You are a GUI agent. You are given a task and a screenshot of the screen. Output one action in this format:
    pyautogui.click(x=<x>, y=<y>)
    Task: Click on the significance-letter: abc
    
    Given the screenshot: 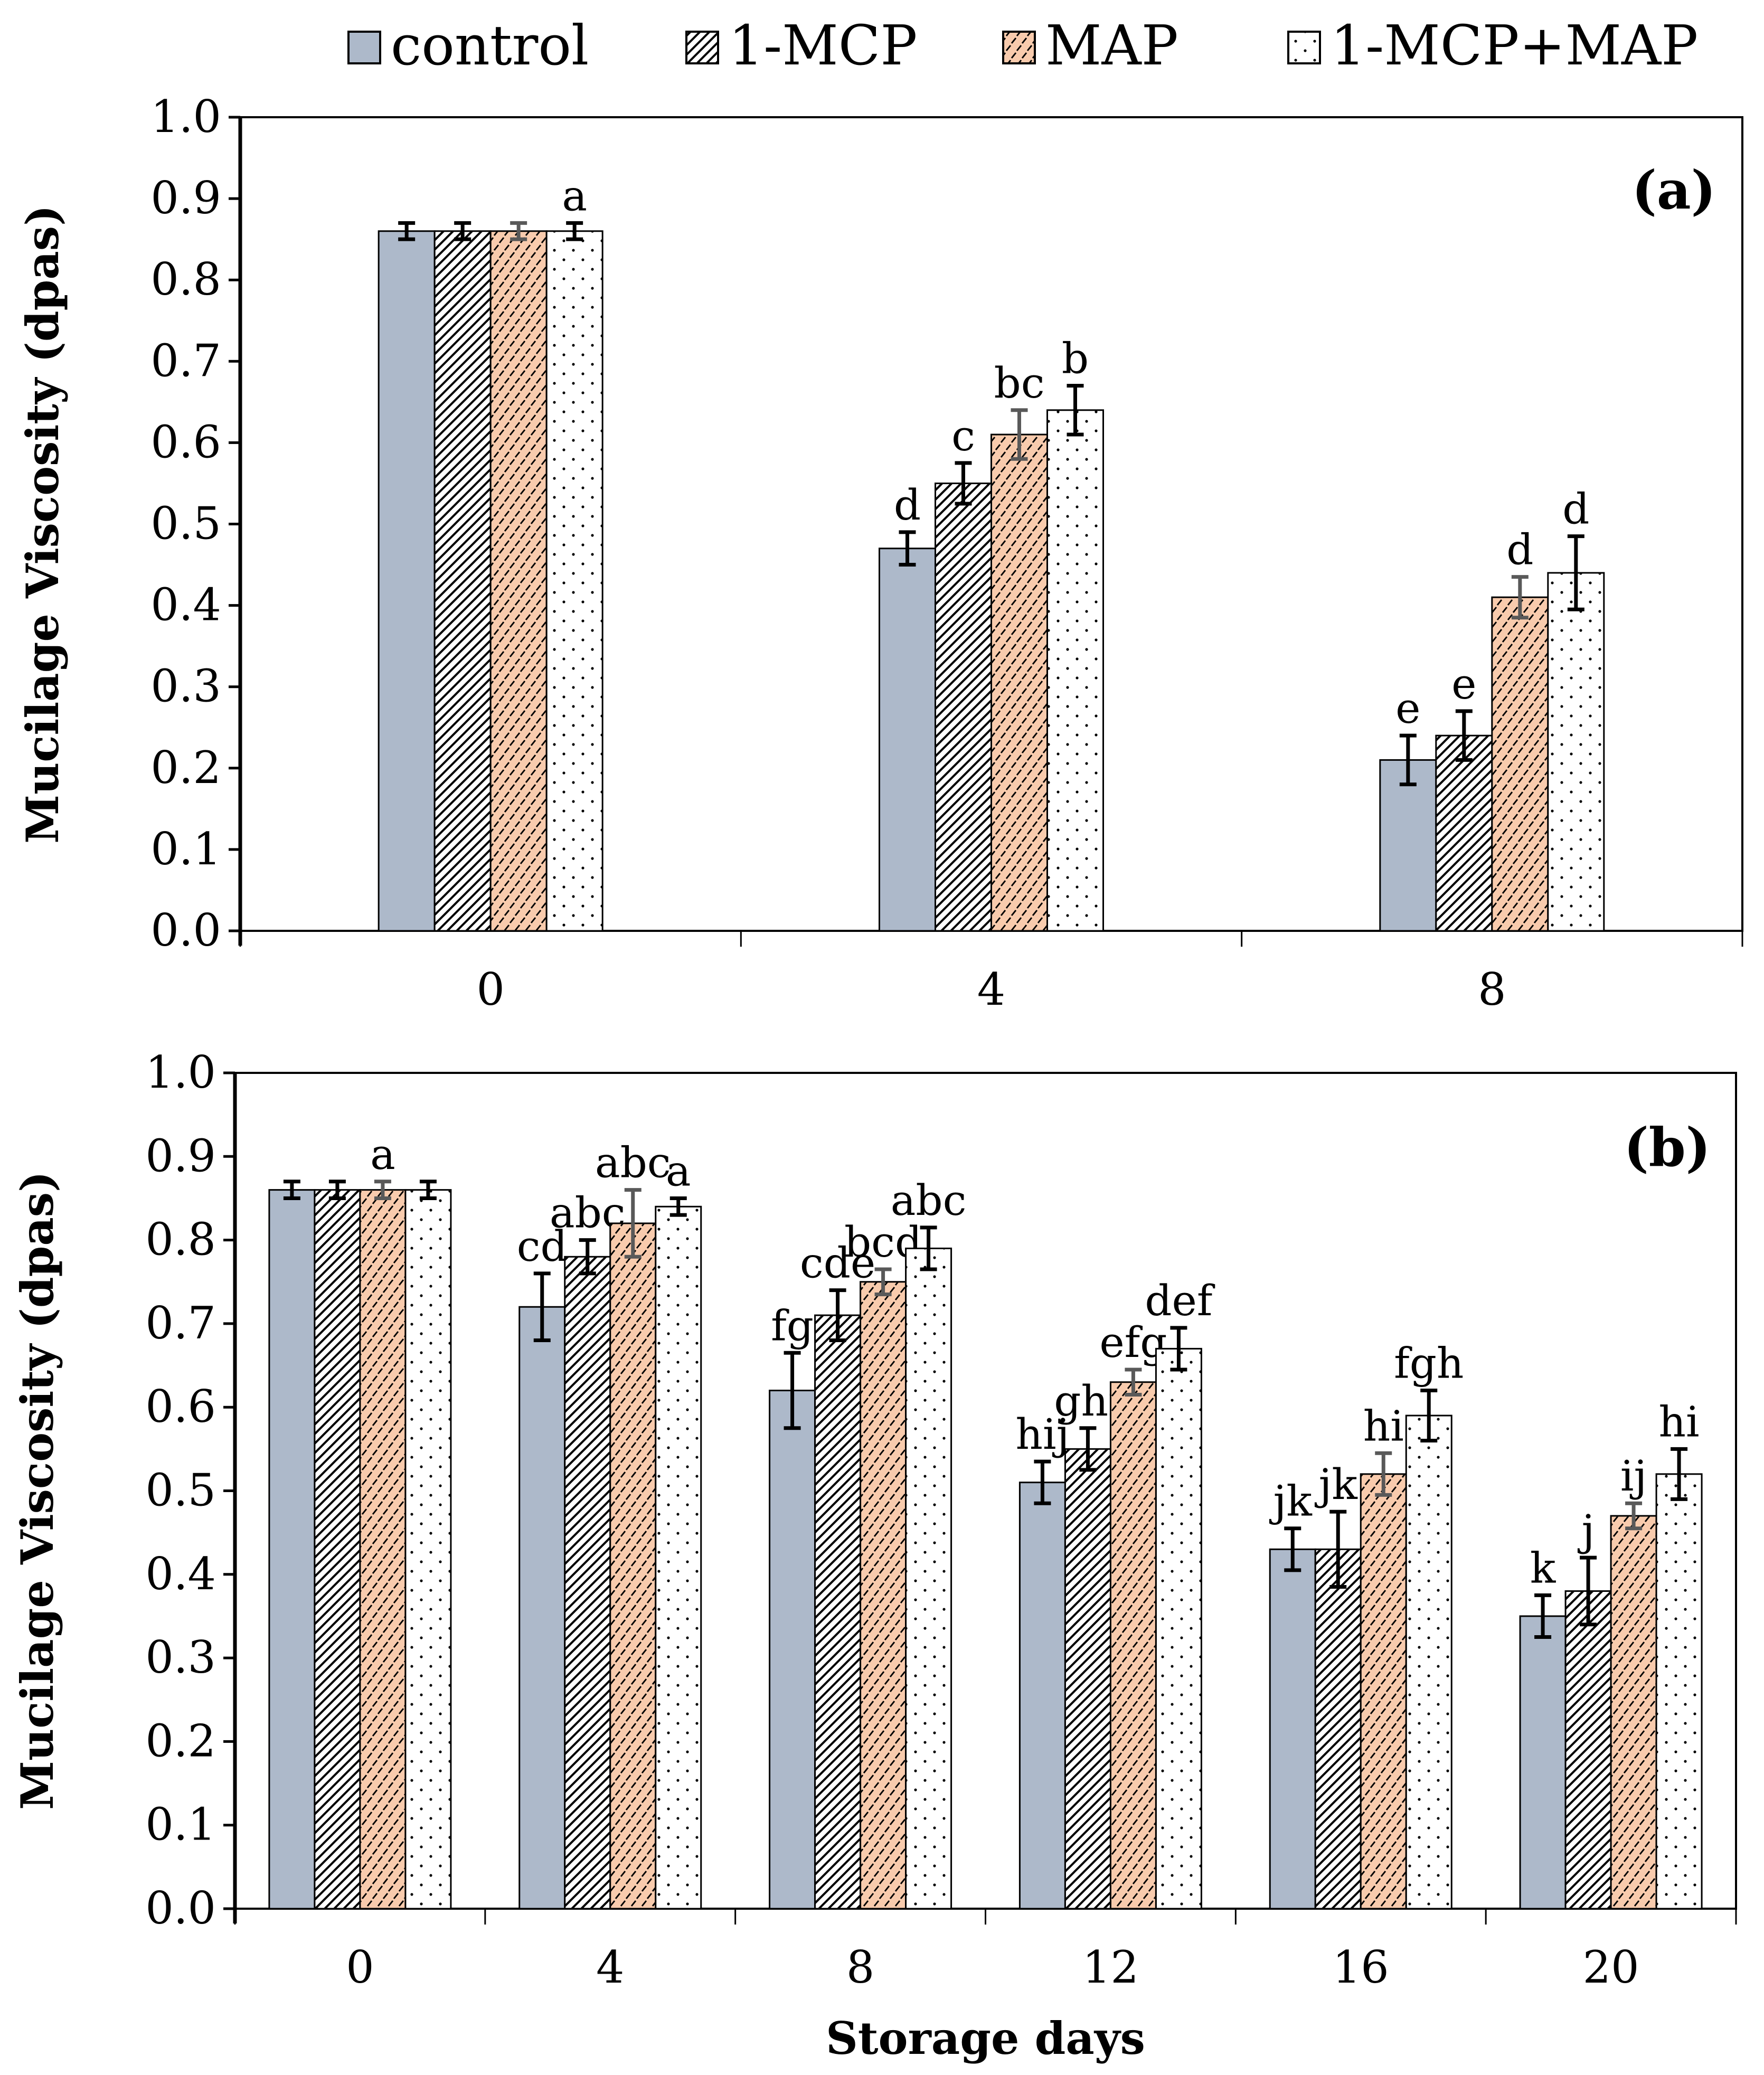 What is the action you would take?
    pyautogui.click(x=929, y=1200)
    